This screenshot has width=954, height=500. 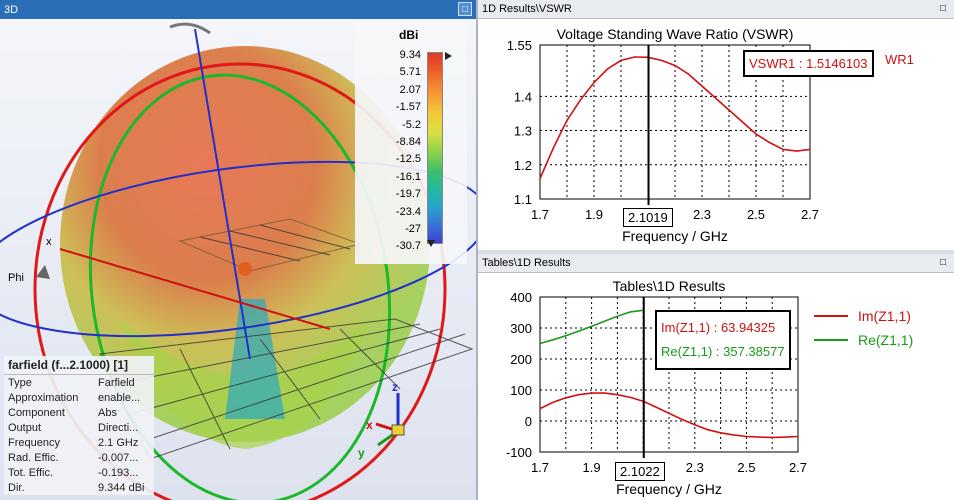 I want to click on info-key: Type, so click(x=20, y=382).